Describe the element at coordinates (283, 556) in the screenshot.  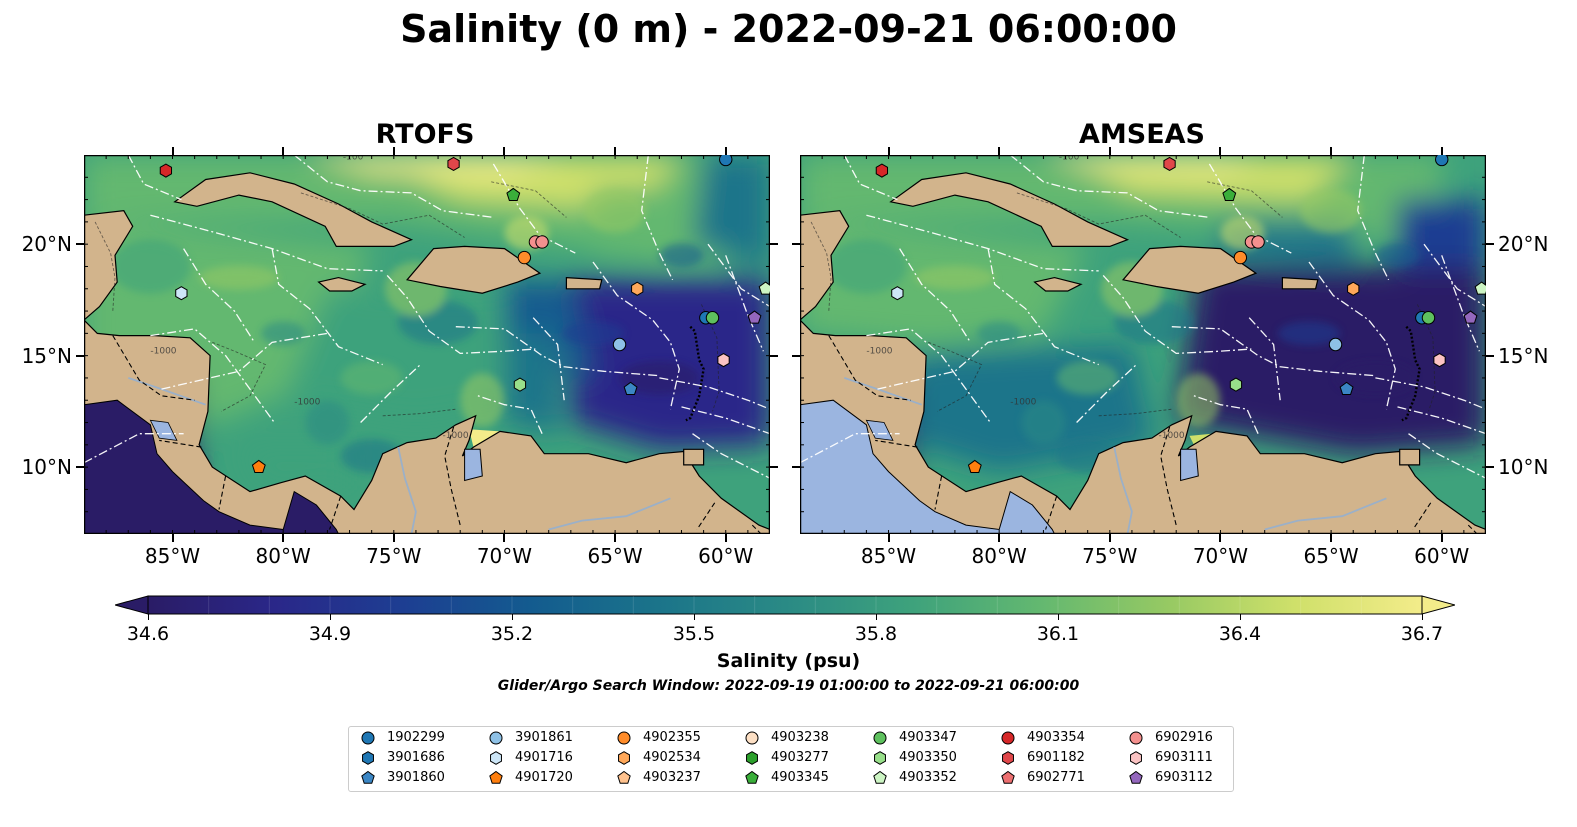
I see `lon-tick-label: 80°W` at that location.